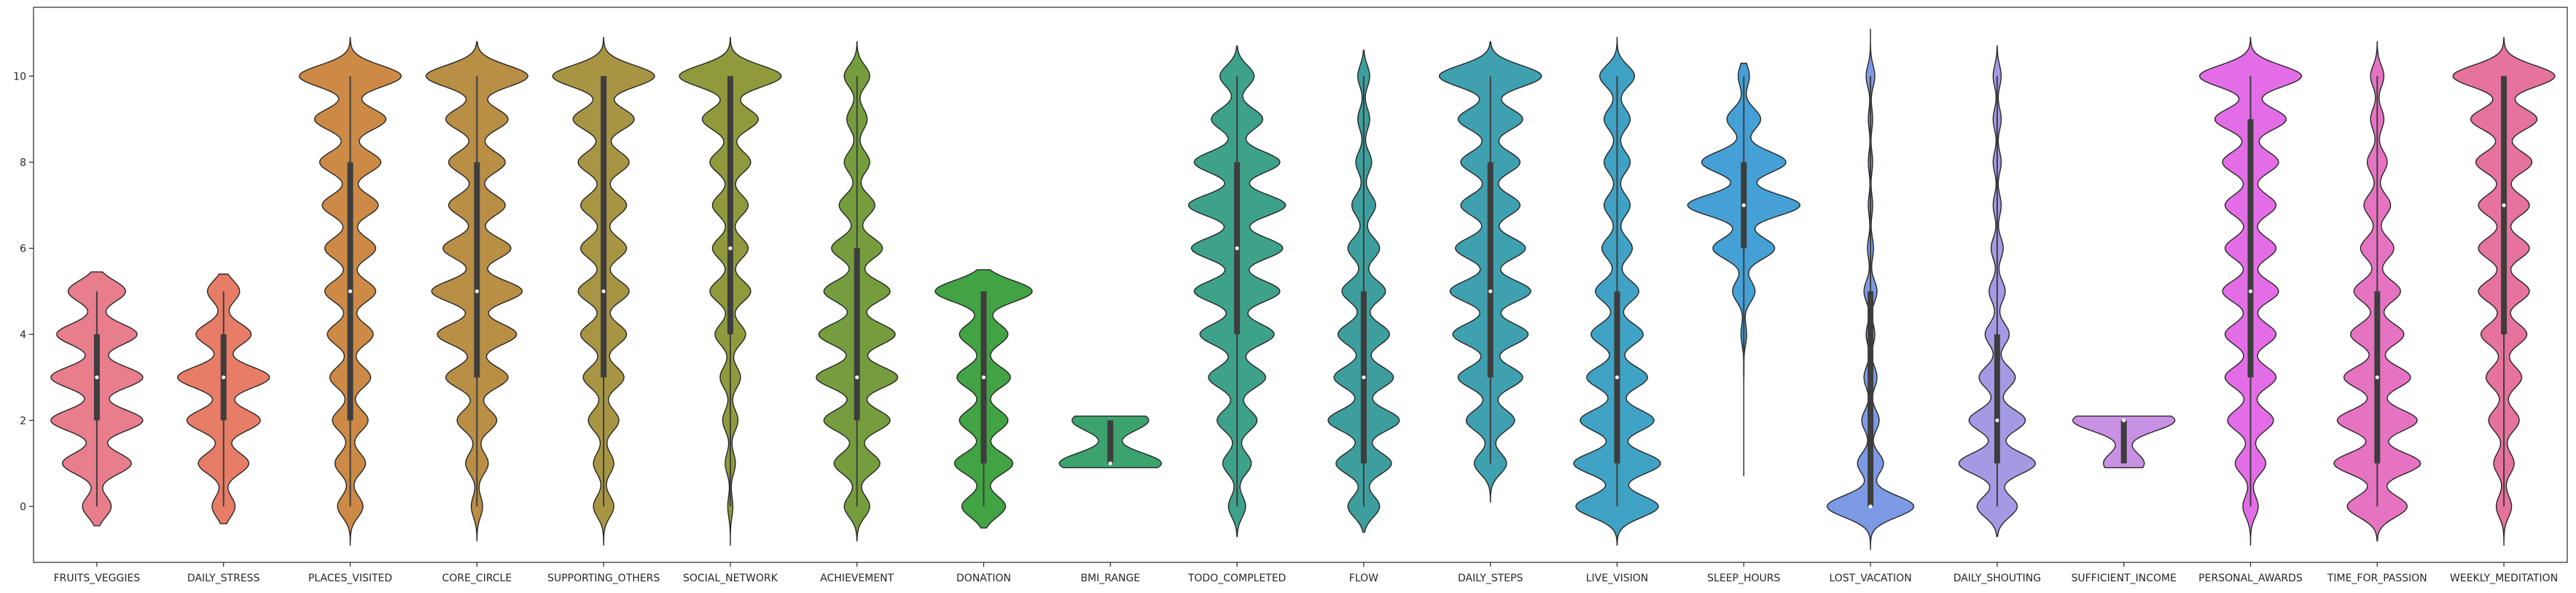 The image size is (2576, 593). I want to click on violin-supporting-others, so click(603, 291).